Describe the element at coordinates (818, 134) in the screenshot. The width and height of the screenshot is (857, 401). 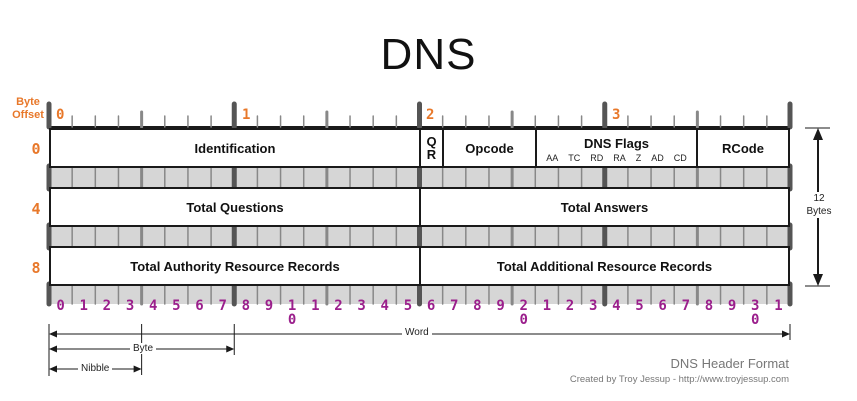
I see `size-arrow-up` at that location.